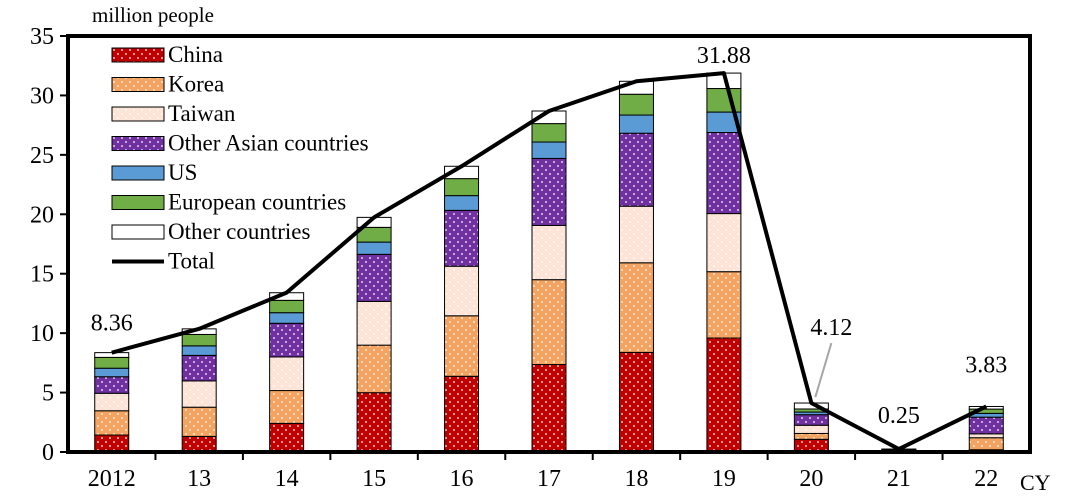 The width and height of the screenshot is (1075, 497). I want to click on y-tick-label-25: 25, so click(42, 156).